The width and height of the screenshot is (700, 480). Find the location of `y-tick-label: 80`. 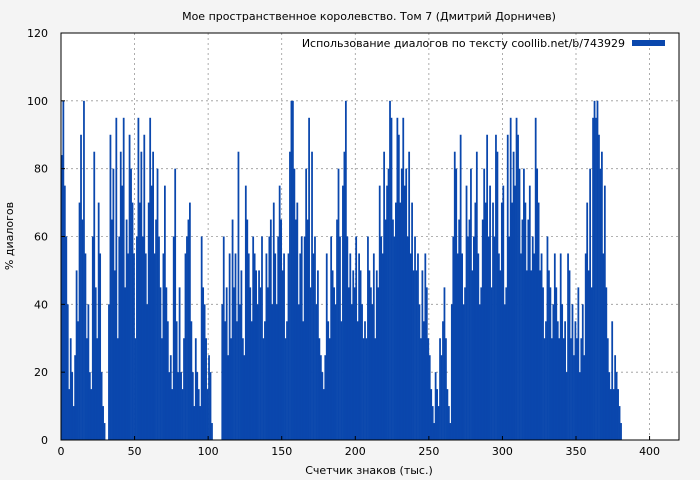

y-tick-label: 80 is located at coordinates (41, 169).